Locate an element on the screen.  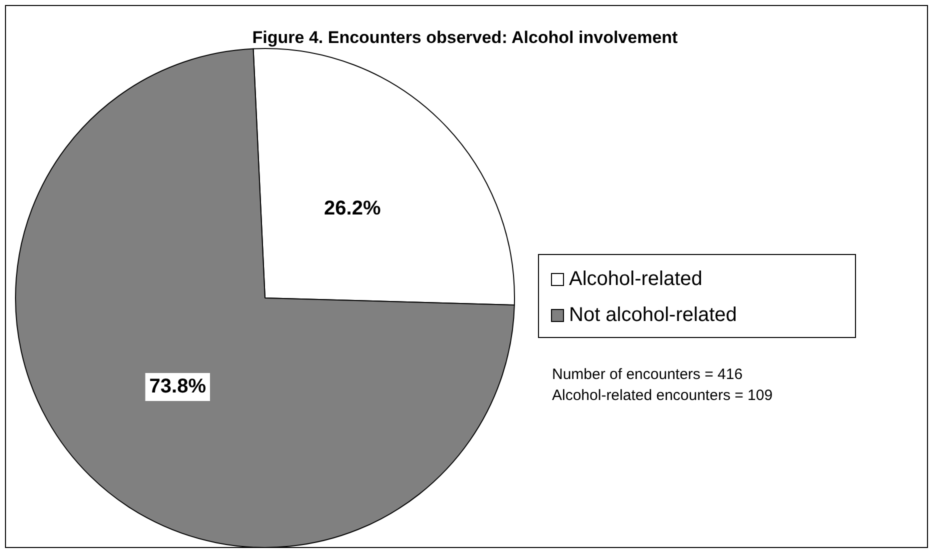
legend-label: Not alcohol-related is located at coordinates (653, 315).